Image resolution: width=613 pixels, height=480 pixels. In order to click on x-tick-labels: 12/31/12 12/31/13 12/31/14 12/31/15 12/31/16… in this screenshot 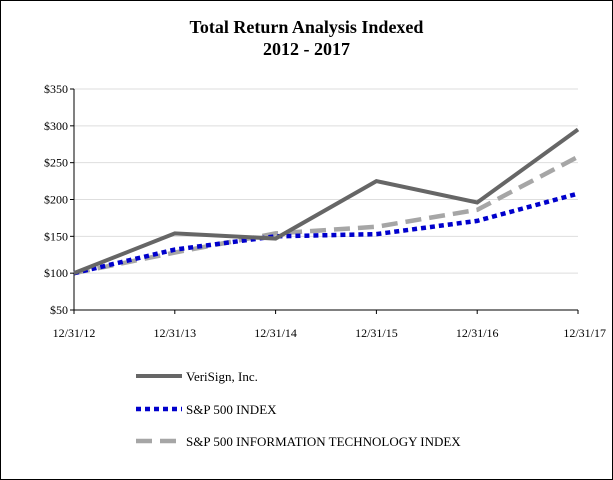, I will do `click(329, 333)`.